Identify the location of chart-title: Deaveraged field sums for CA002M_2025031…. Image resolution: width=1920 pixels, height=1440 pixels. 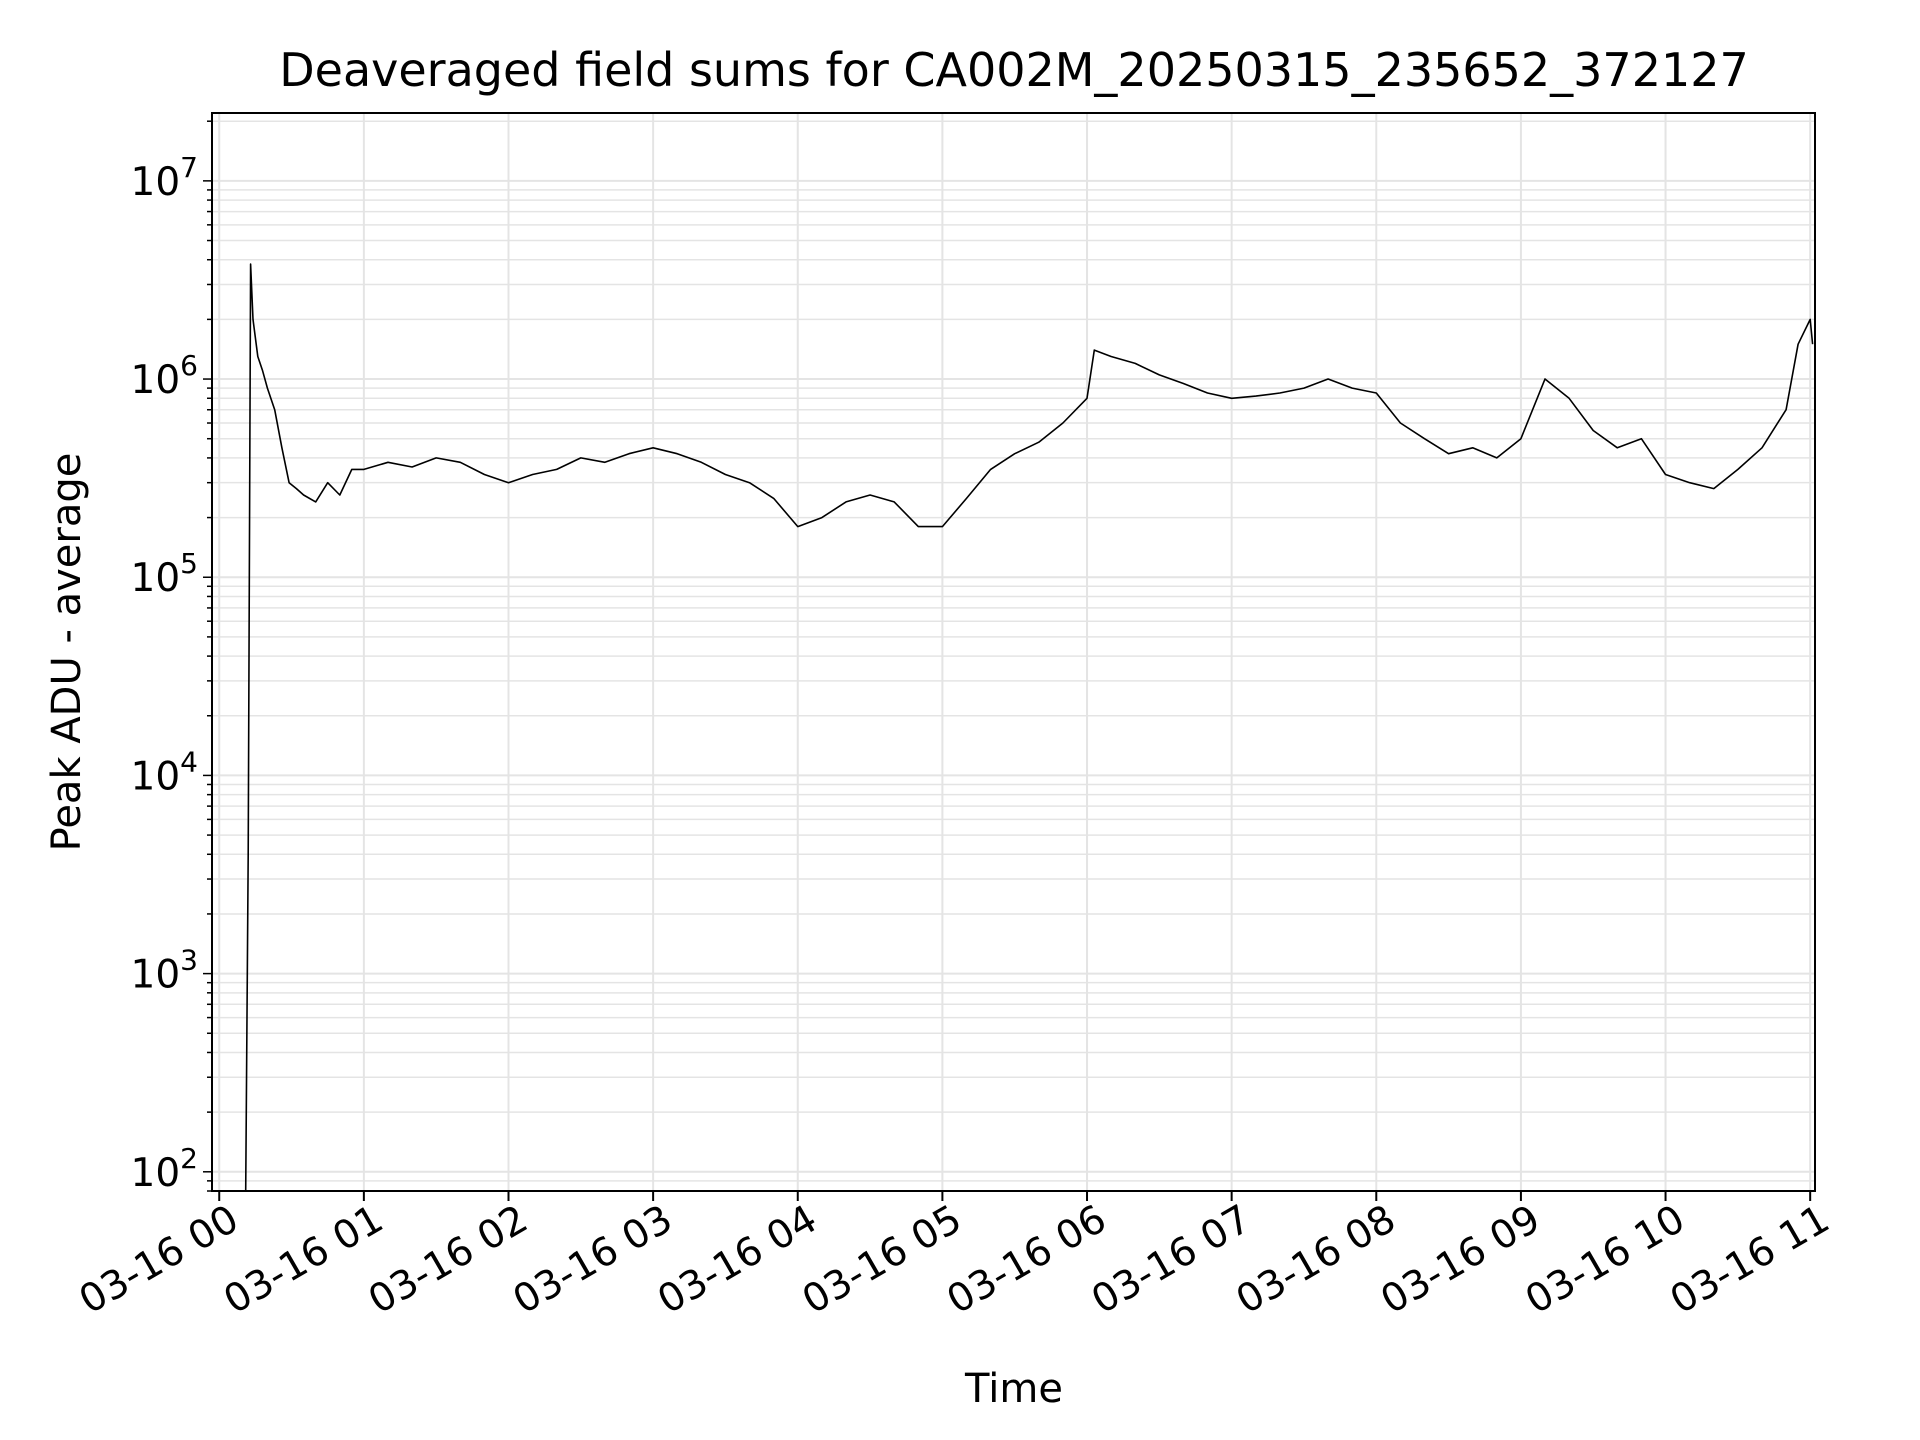
(1014, 70).